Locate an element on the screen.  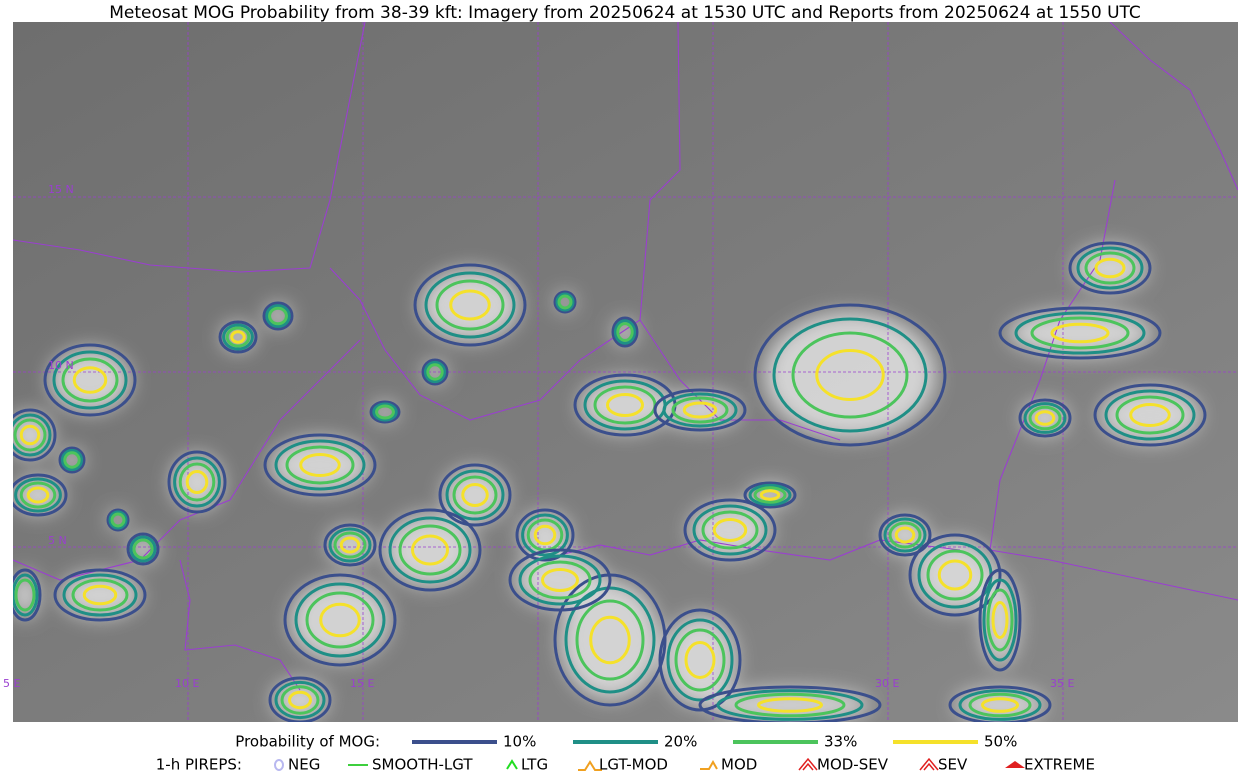
legend-item: SMOOTH-LGT is located at coordinates (422, 765).